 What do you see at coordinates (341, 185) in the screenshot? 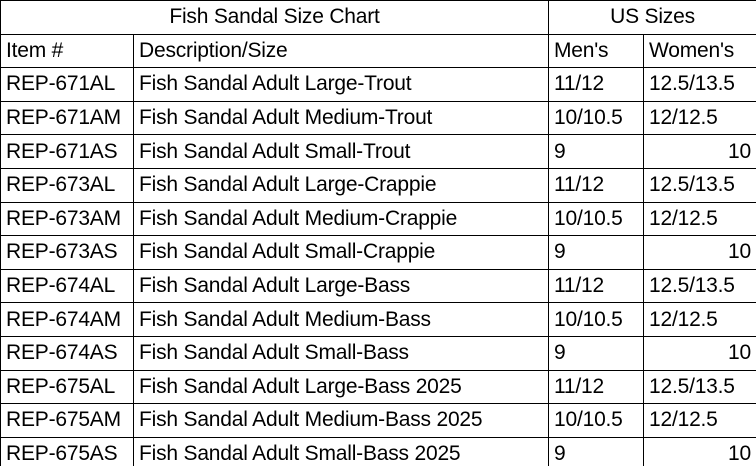
I see `description-cell: Fish Sandal Adult Large-Crappie` at bounding box center [341, 185].